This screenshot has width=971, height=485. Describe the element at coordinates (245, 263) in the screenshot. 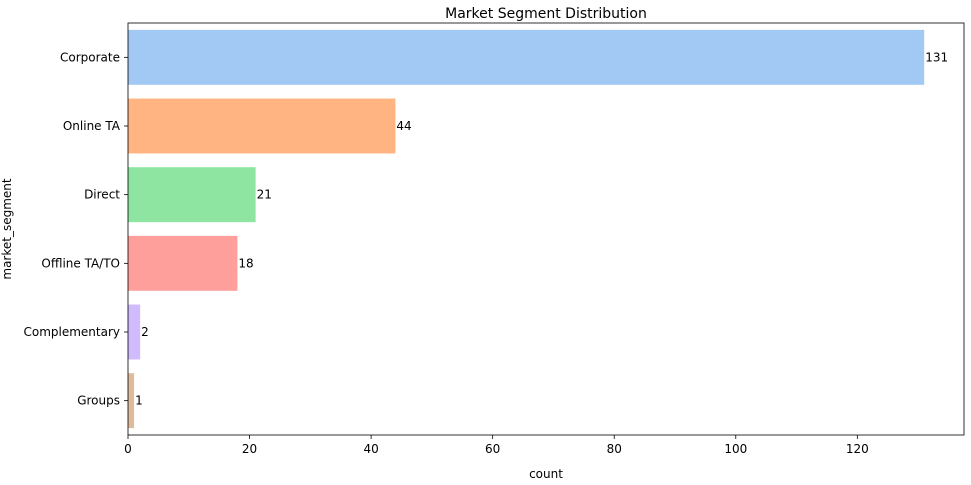

I see `bar-value-label: 18` at that location.